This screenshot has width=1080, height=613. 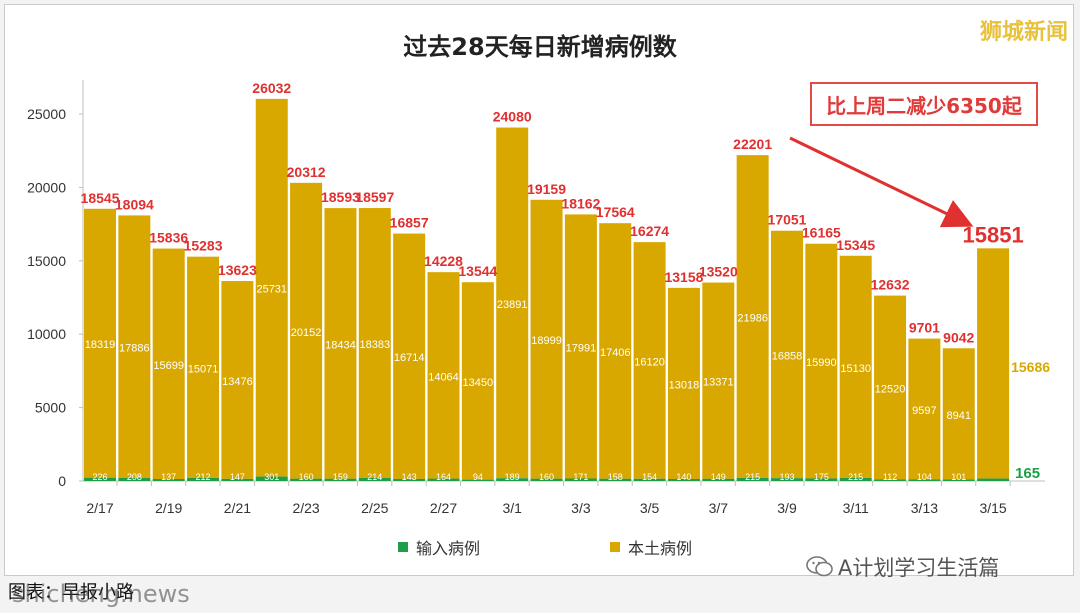 I want to click on total-label: 17564, so click(x=615, y=212).